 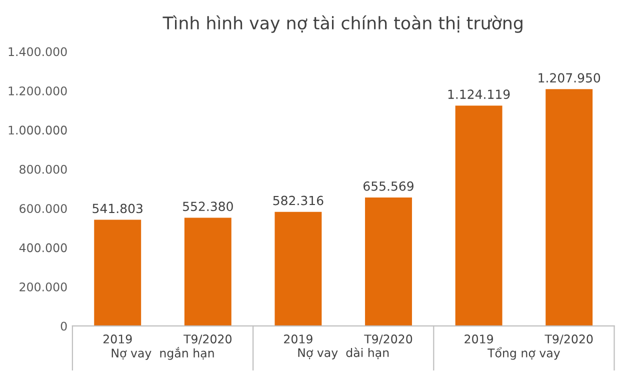 I want to click on data-label: 541.803, so click(x=117, y=209).